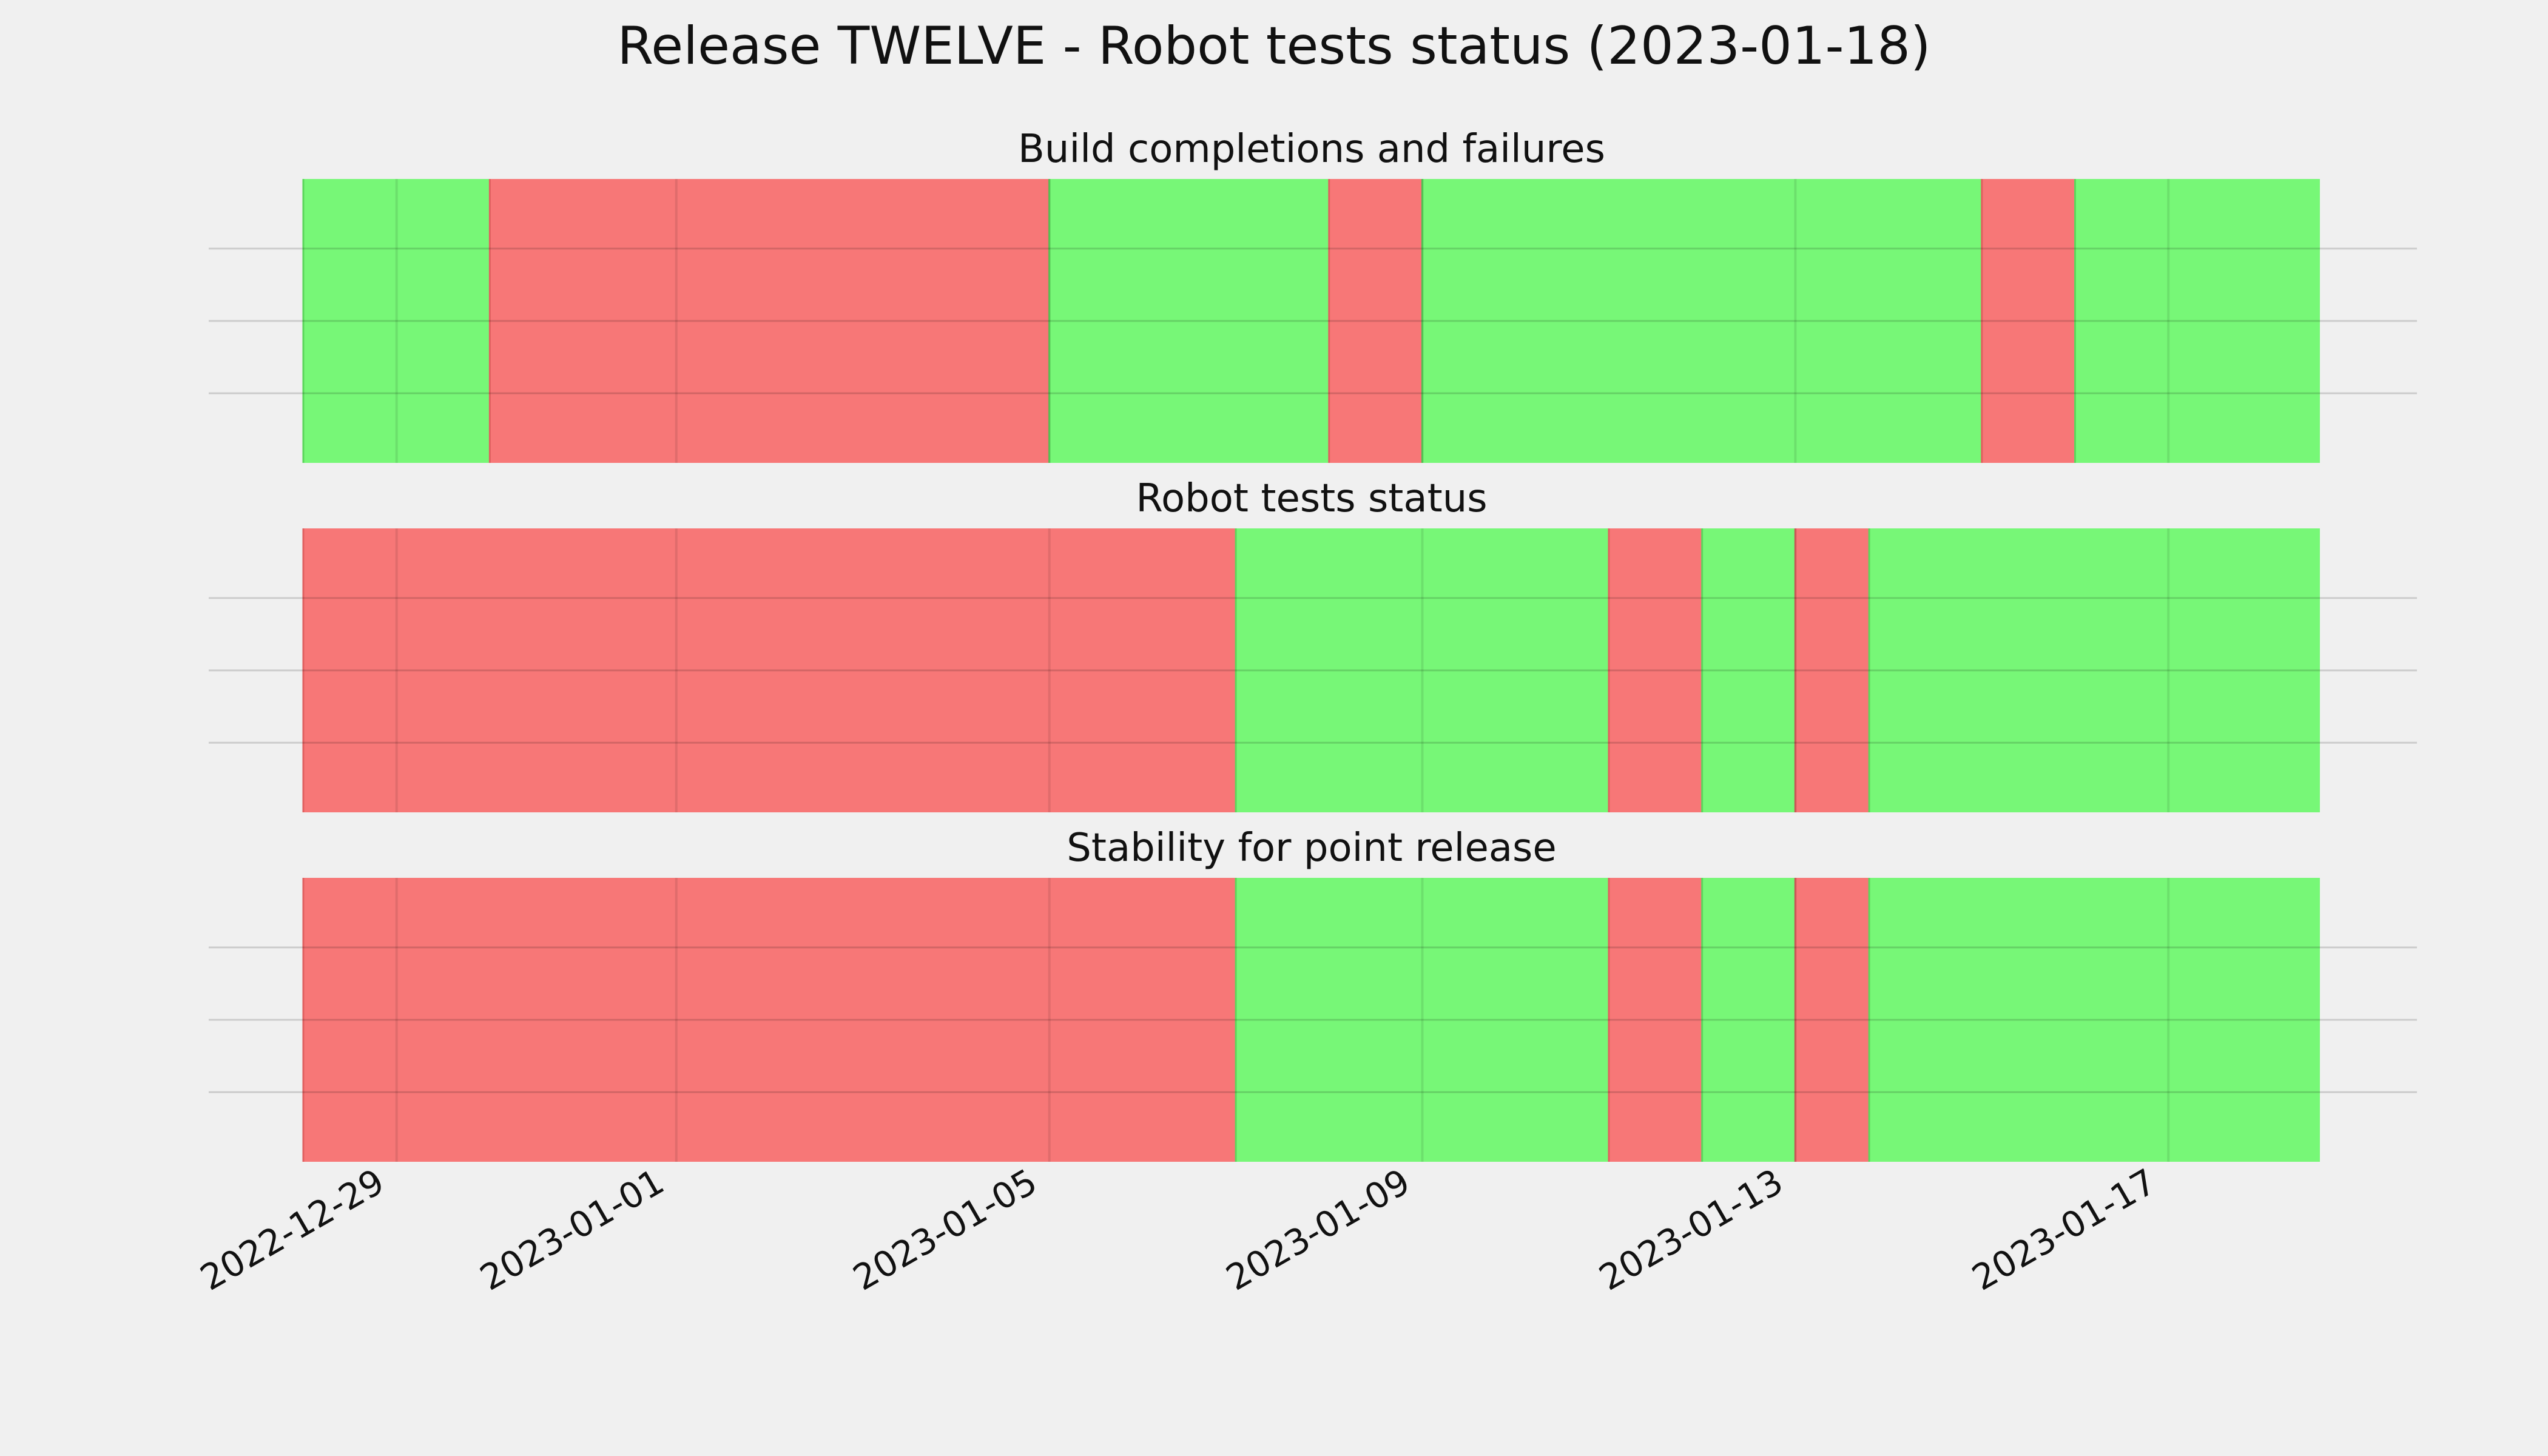 Image resolution: width=2548 pixels, height=1456 pixels. I want to click on panel-title: Build completions and failures, so click(1311, 149).